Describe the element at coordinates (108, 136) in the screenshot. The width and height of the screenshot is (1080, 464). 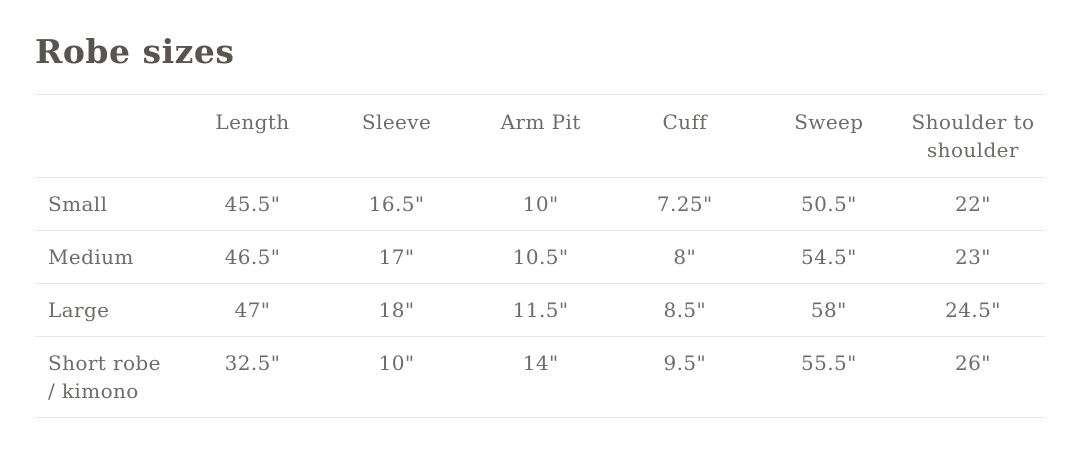
I see `header-cell-empty` at that location.